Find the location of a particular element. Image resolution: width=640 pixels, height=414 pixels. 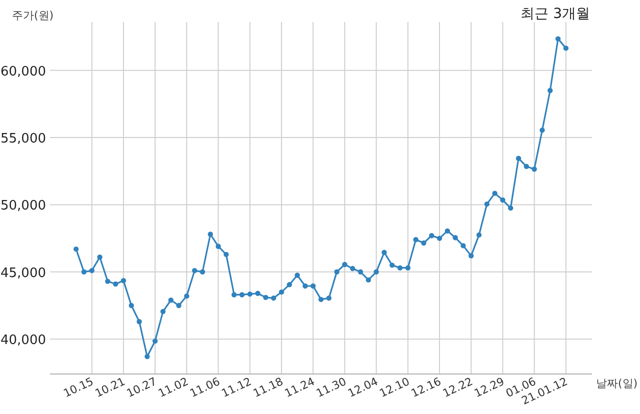

y-tick-label: 60,000 is located at coordinates (23, 72).